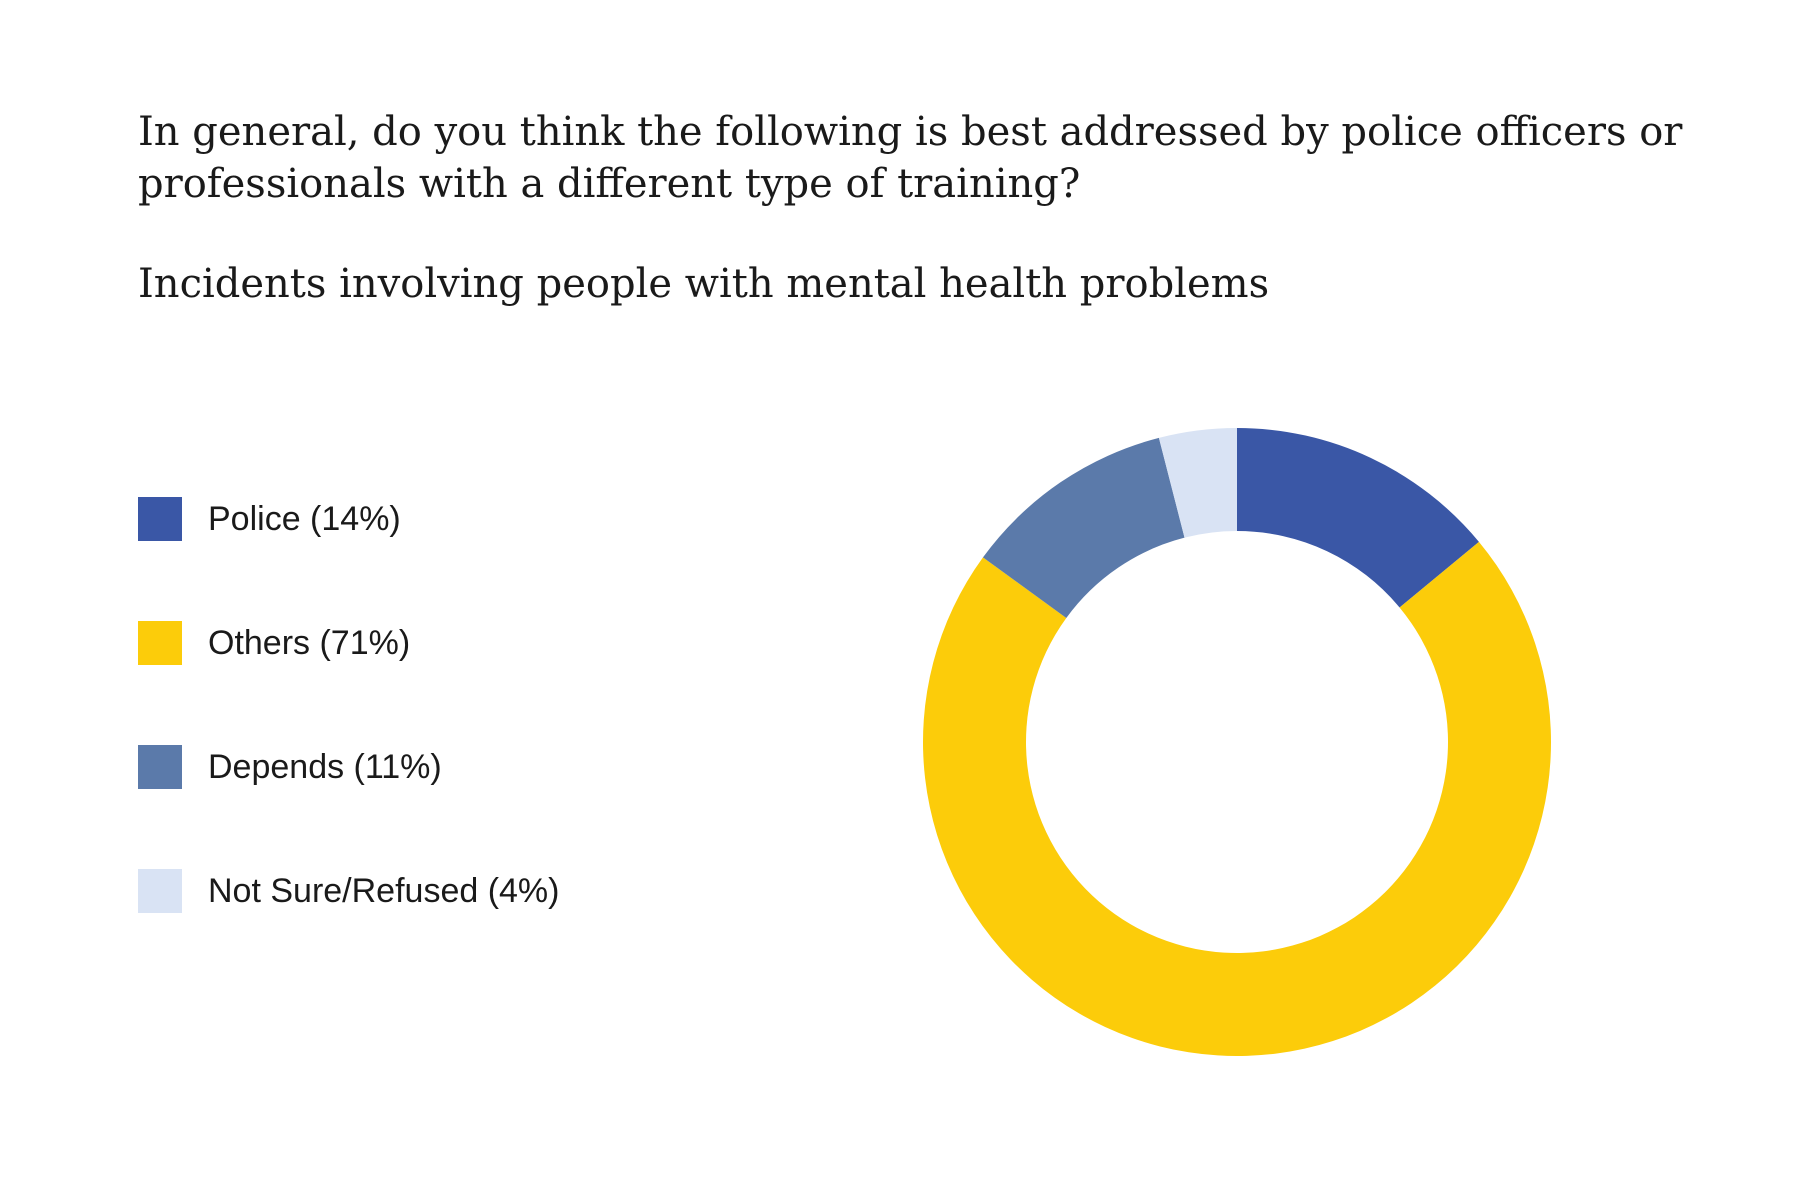 This screenshot has height=1200, width=1801. What do you see at coordinates (160, 891) in the screenshot?
I see `legend-swatch-not-sure-refused` at bounding box center [160, 891].